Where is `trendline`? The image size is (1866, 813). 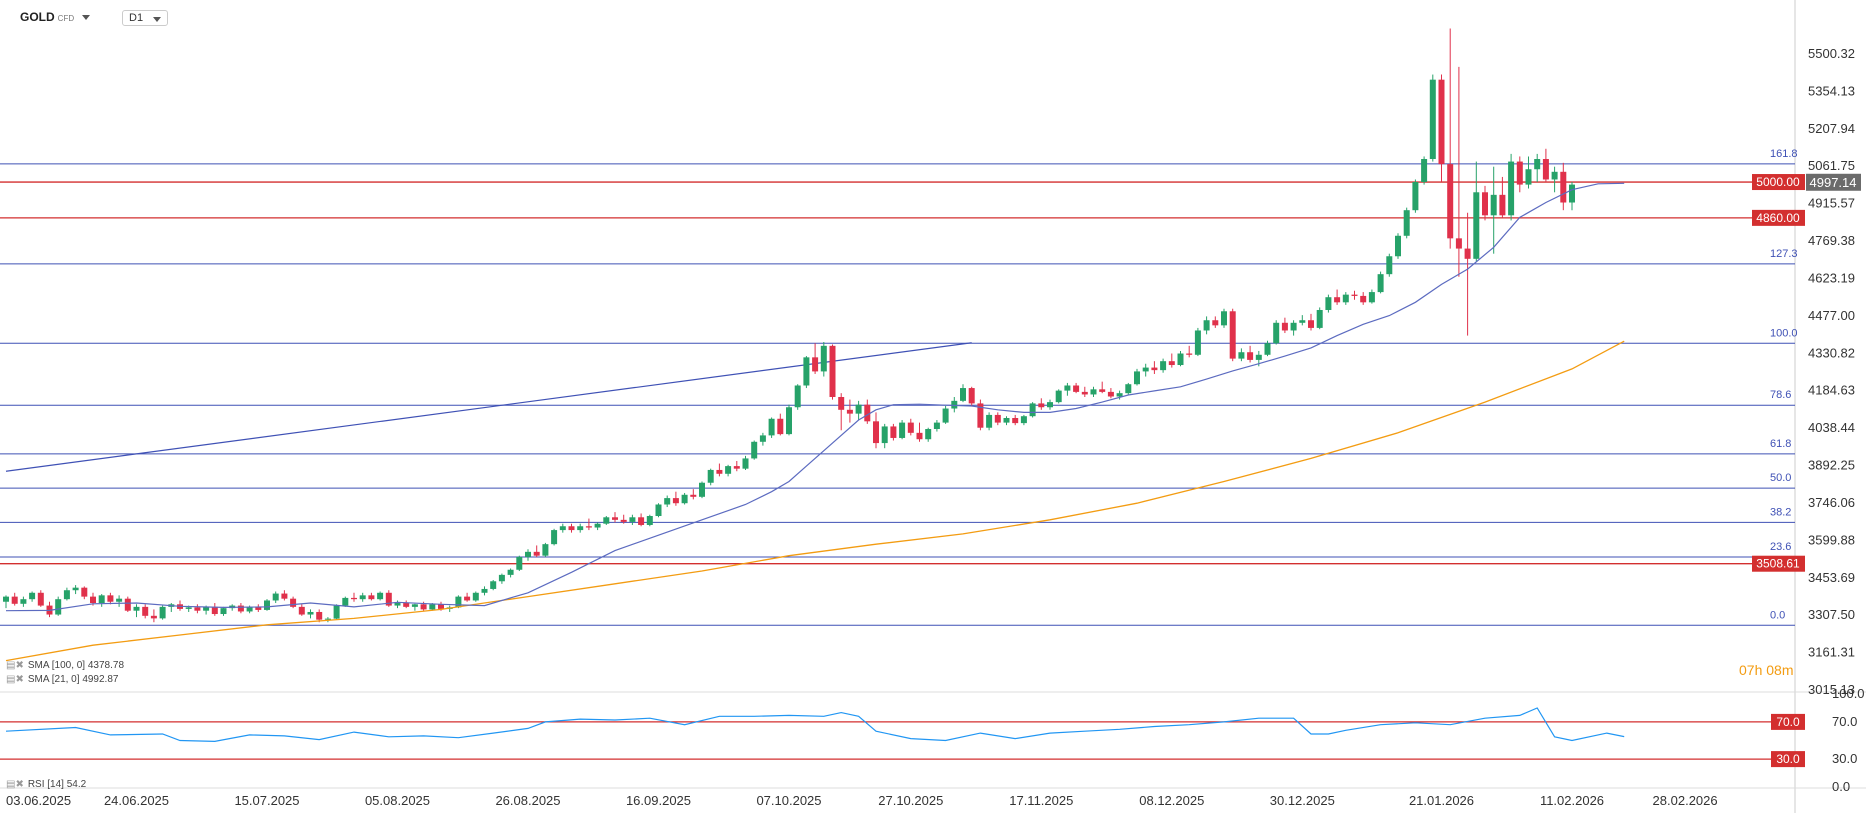
trendline is located at coordinates (488, 407).